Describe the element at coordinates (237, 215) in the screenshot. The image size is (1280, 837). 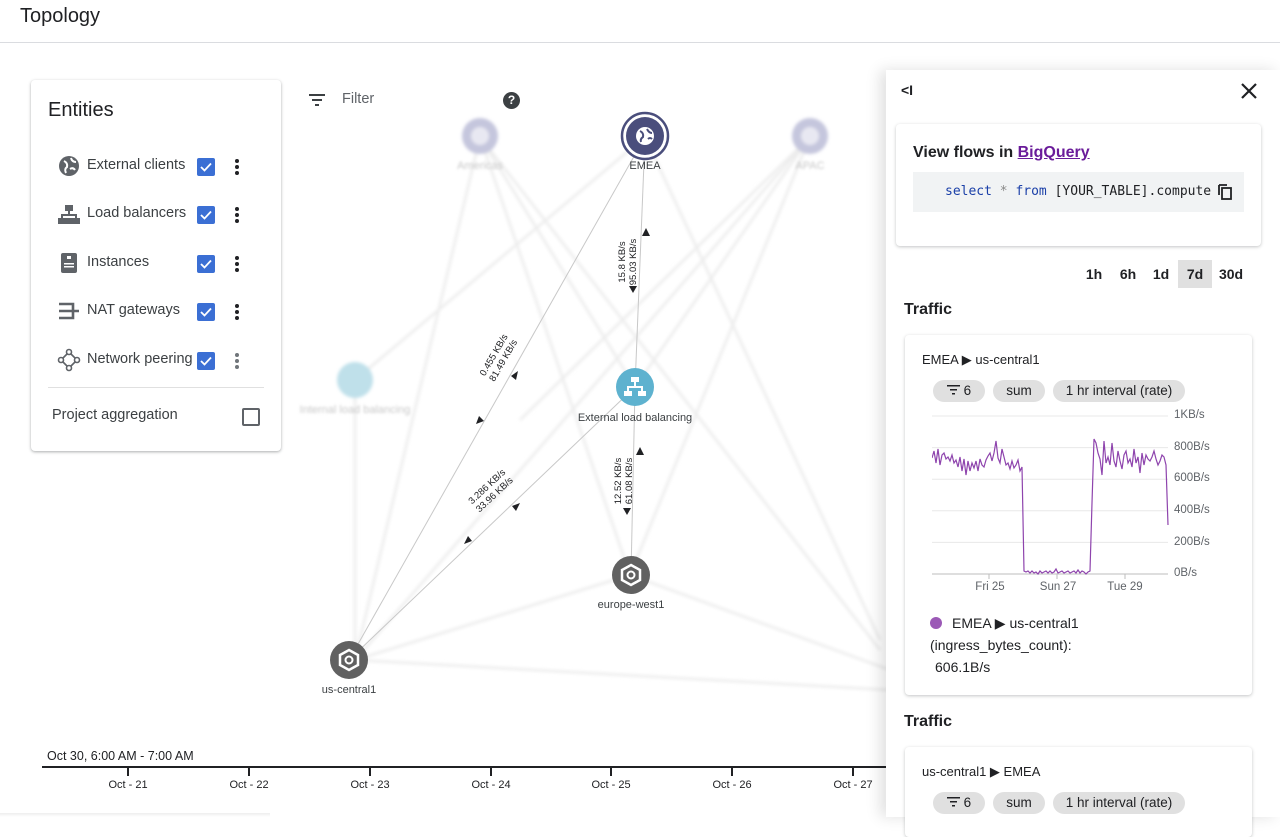
I see `load-balancers-more-icon` at that location.